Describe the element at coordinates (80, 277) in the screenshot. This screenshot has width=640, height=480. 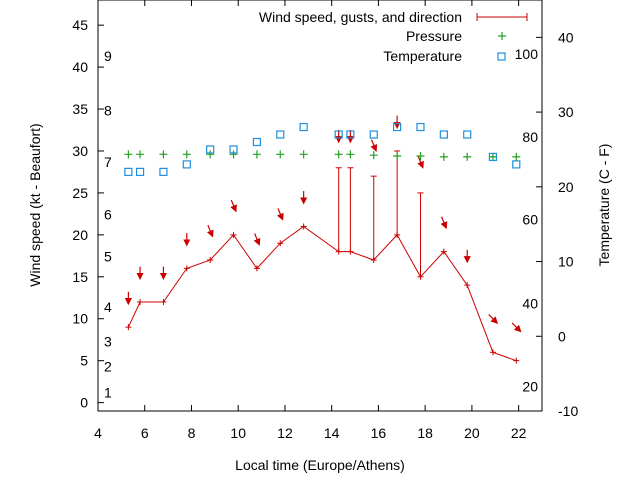
I see `y-tick-label: 15` at that location.